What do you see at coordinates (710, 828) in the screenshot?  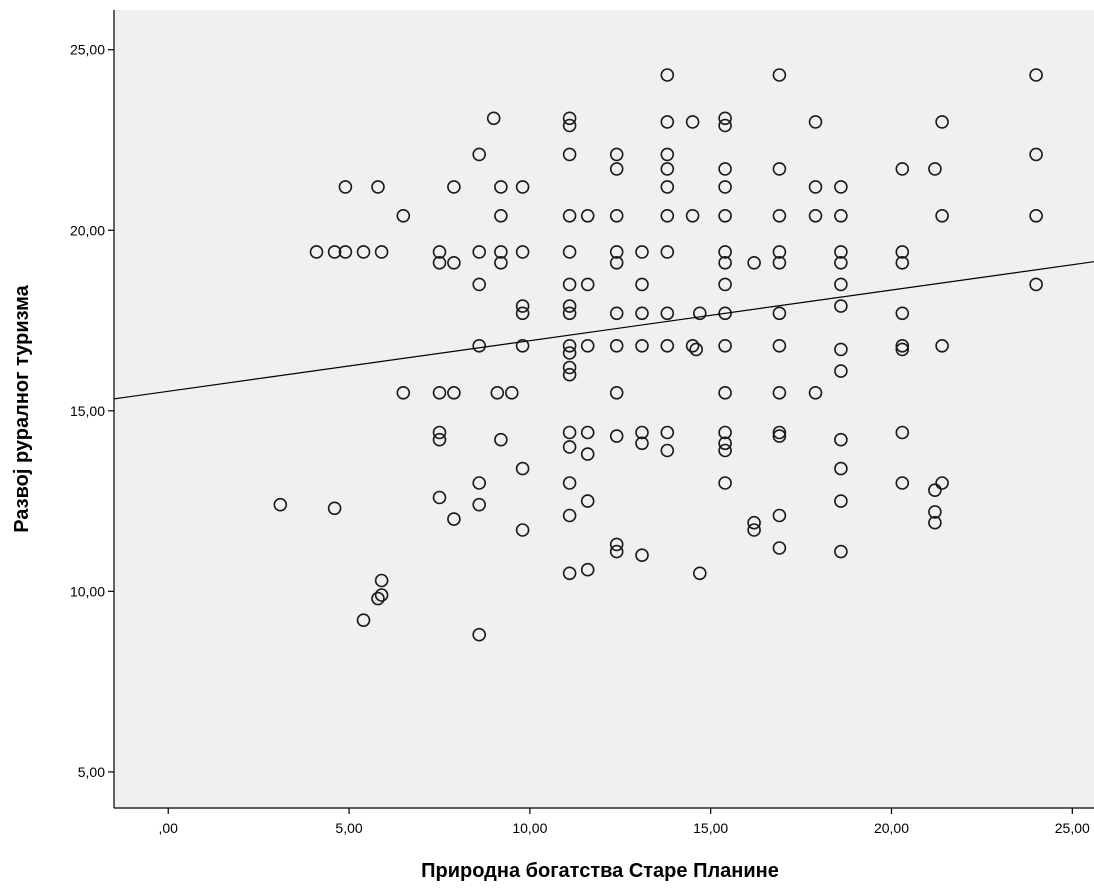 I see `x-tick-label: 15,00` at bounding box center [710, 828].